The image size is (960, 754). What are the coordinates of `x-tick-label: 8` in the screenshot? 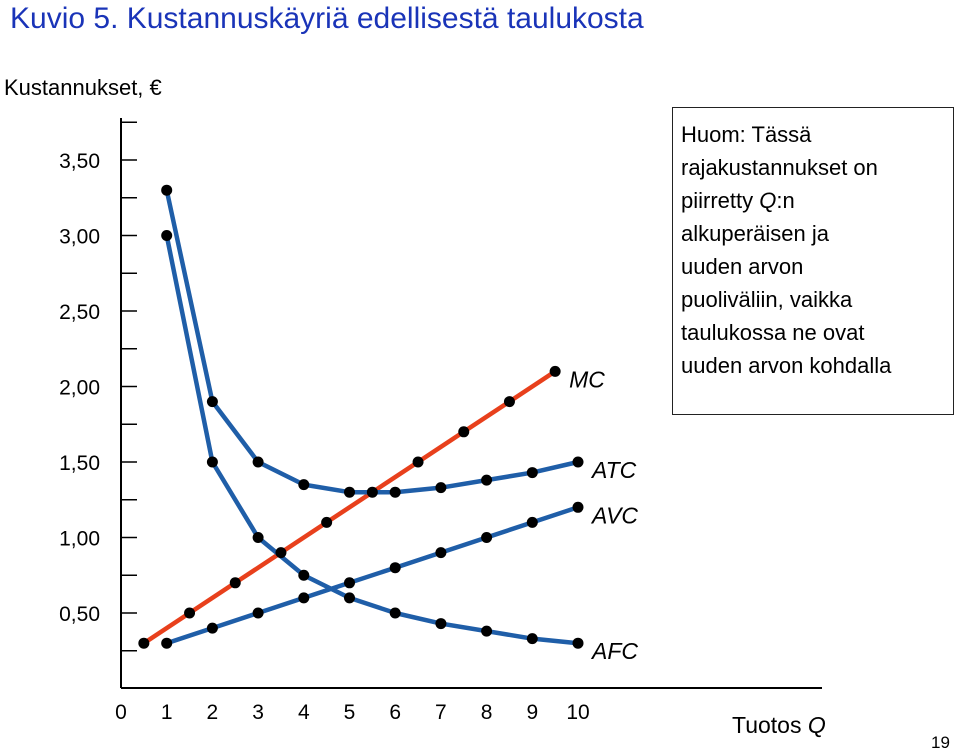 It's located at (487, 712).